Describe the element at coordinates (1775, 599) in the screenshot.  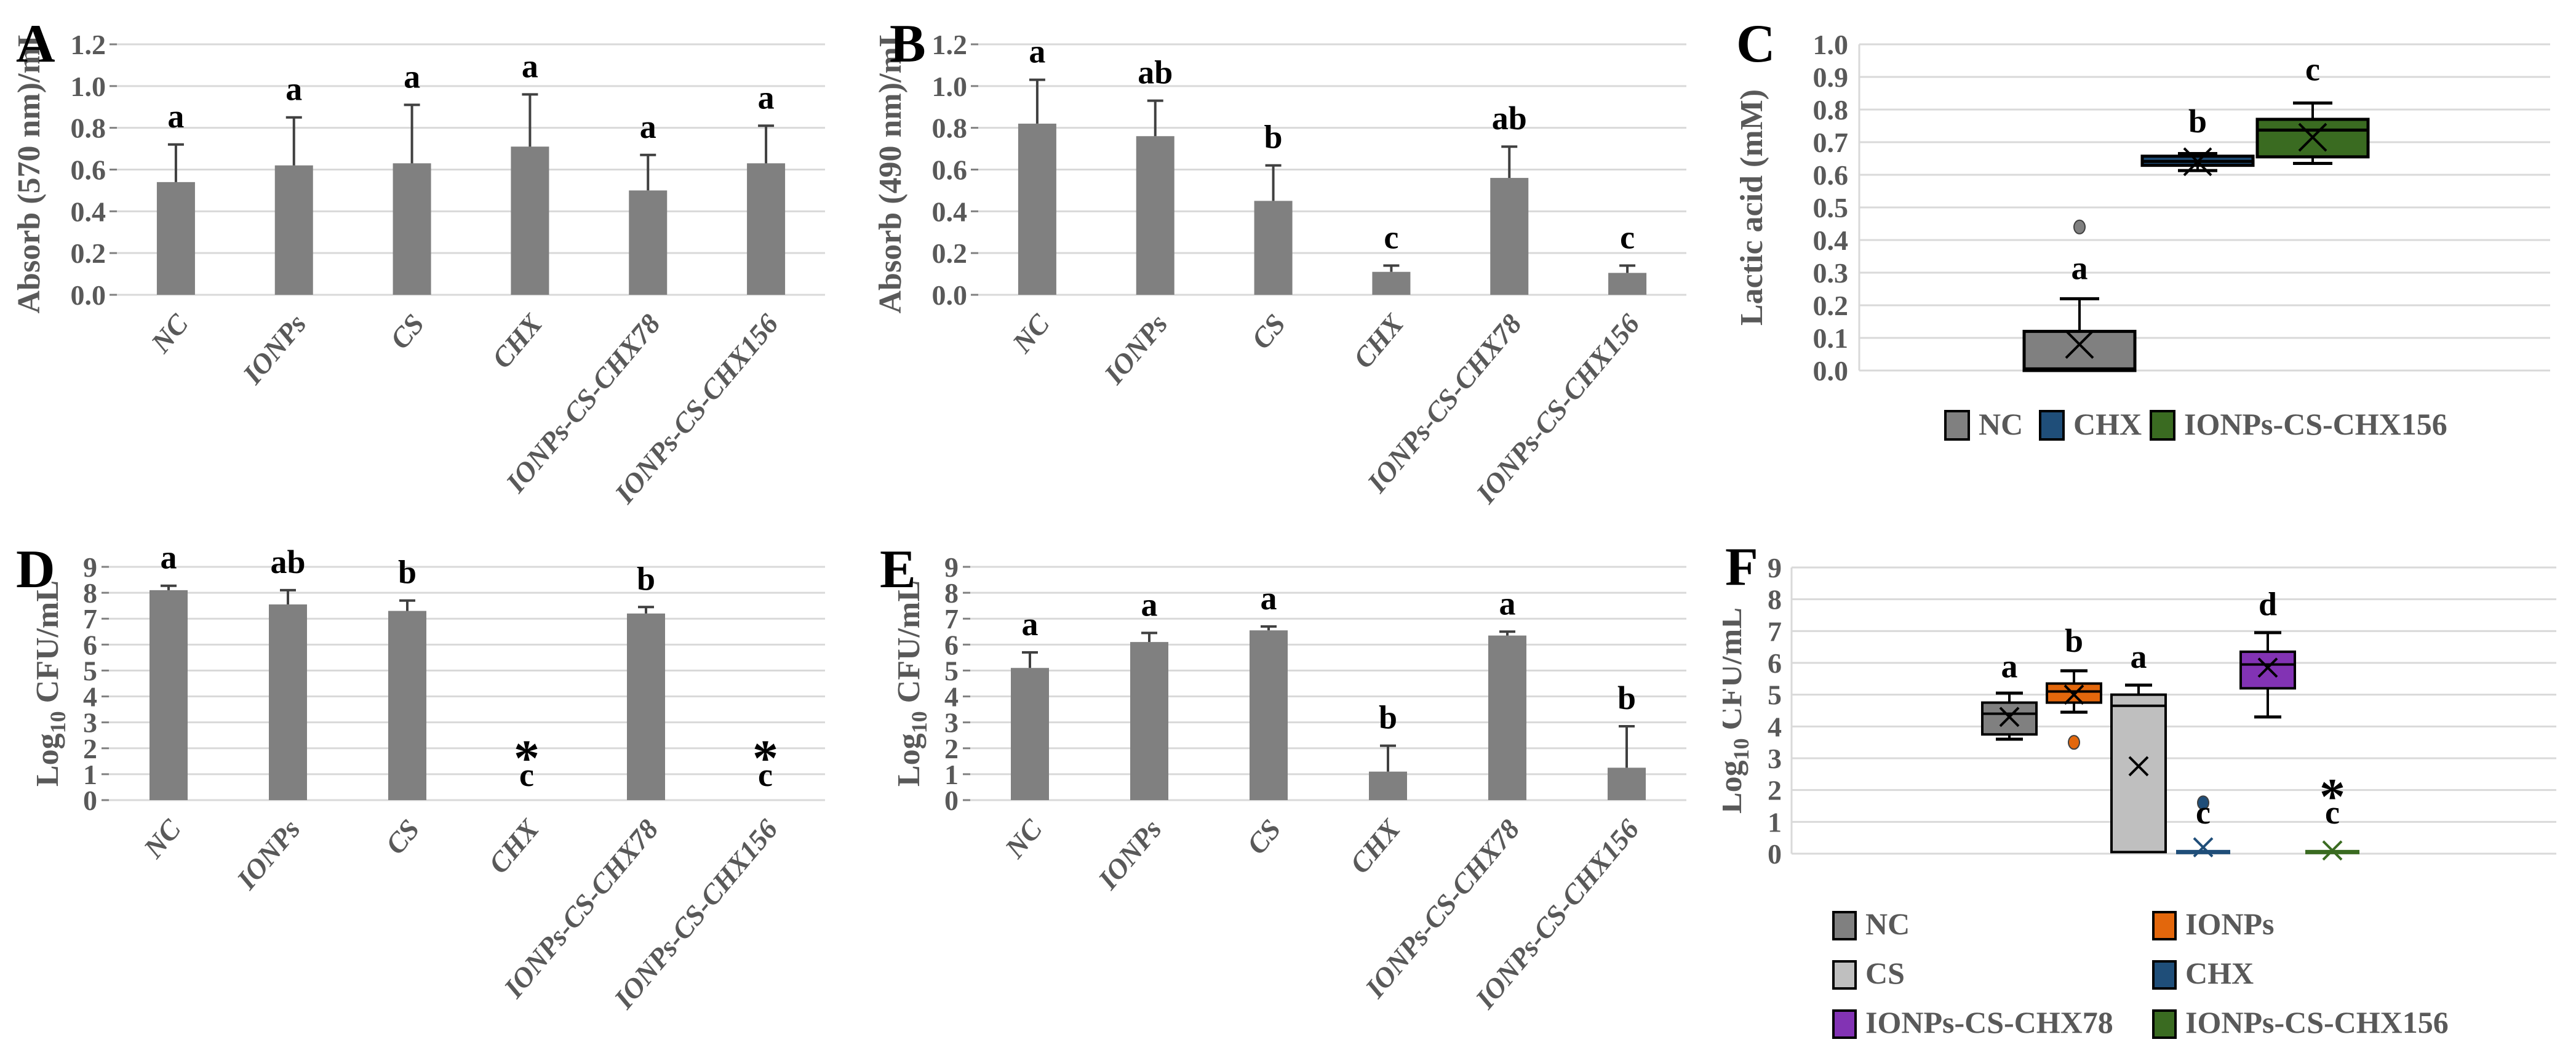
I see `y-tick-label: 8` at that location.